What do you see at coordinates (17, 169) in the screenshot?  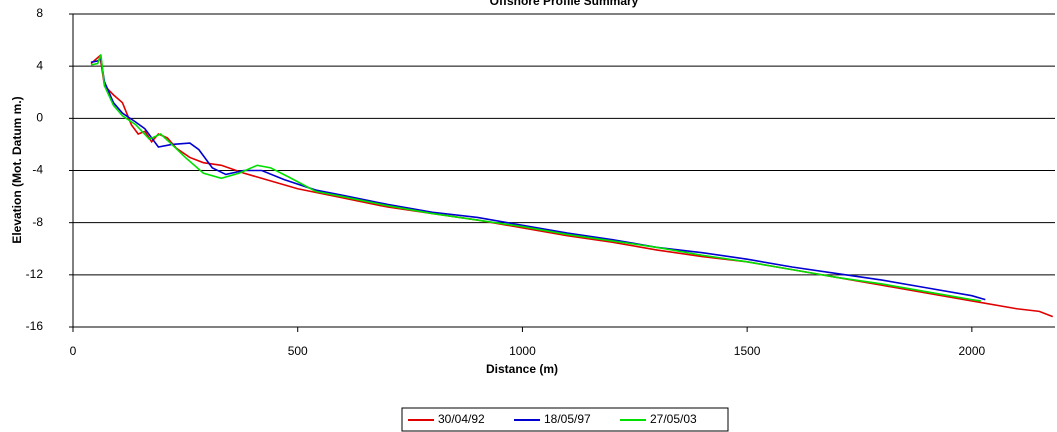 I see `y-axis-label: Elevation (Mot. Datum m.)` at bounding box center [17, 169].